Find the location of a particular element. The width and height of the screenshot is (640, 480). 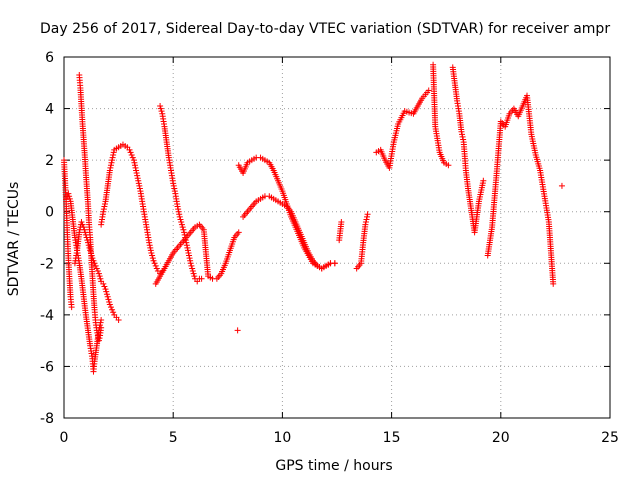

series-track-i is located at coordinates (289, 232).